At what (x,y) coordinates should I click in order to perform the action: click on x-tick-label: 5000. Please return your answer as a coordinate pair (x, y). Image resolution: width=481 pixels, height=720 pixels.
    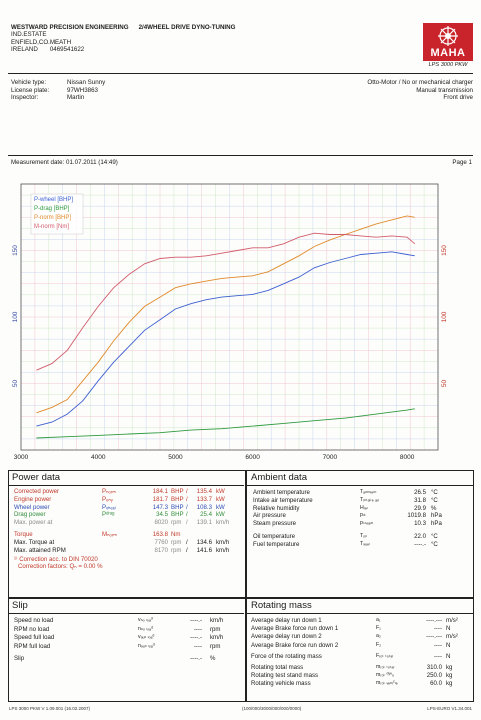
    Looking at the image, I should click on (175, 457).